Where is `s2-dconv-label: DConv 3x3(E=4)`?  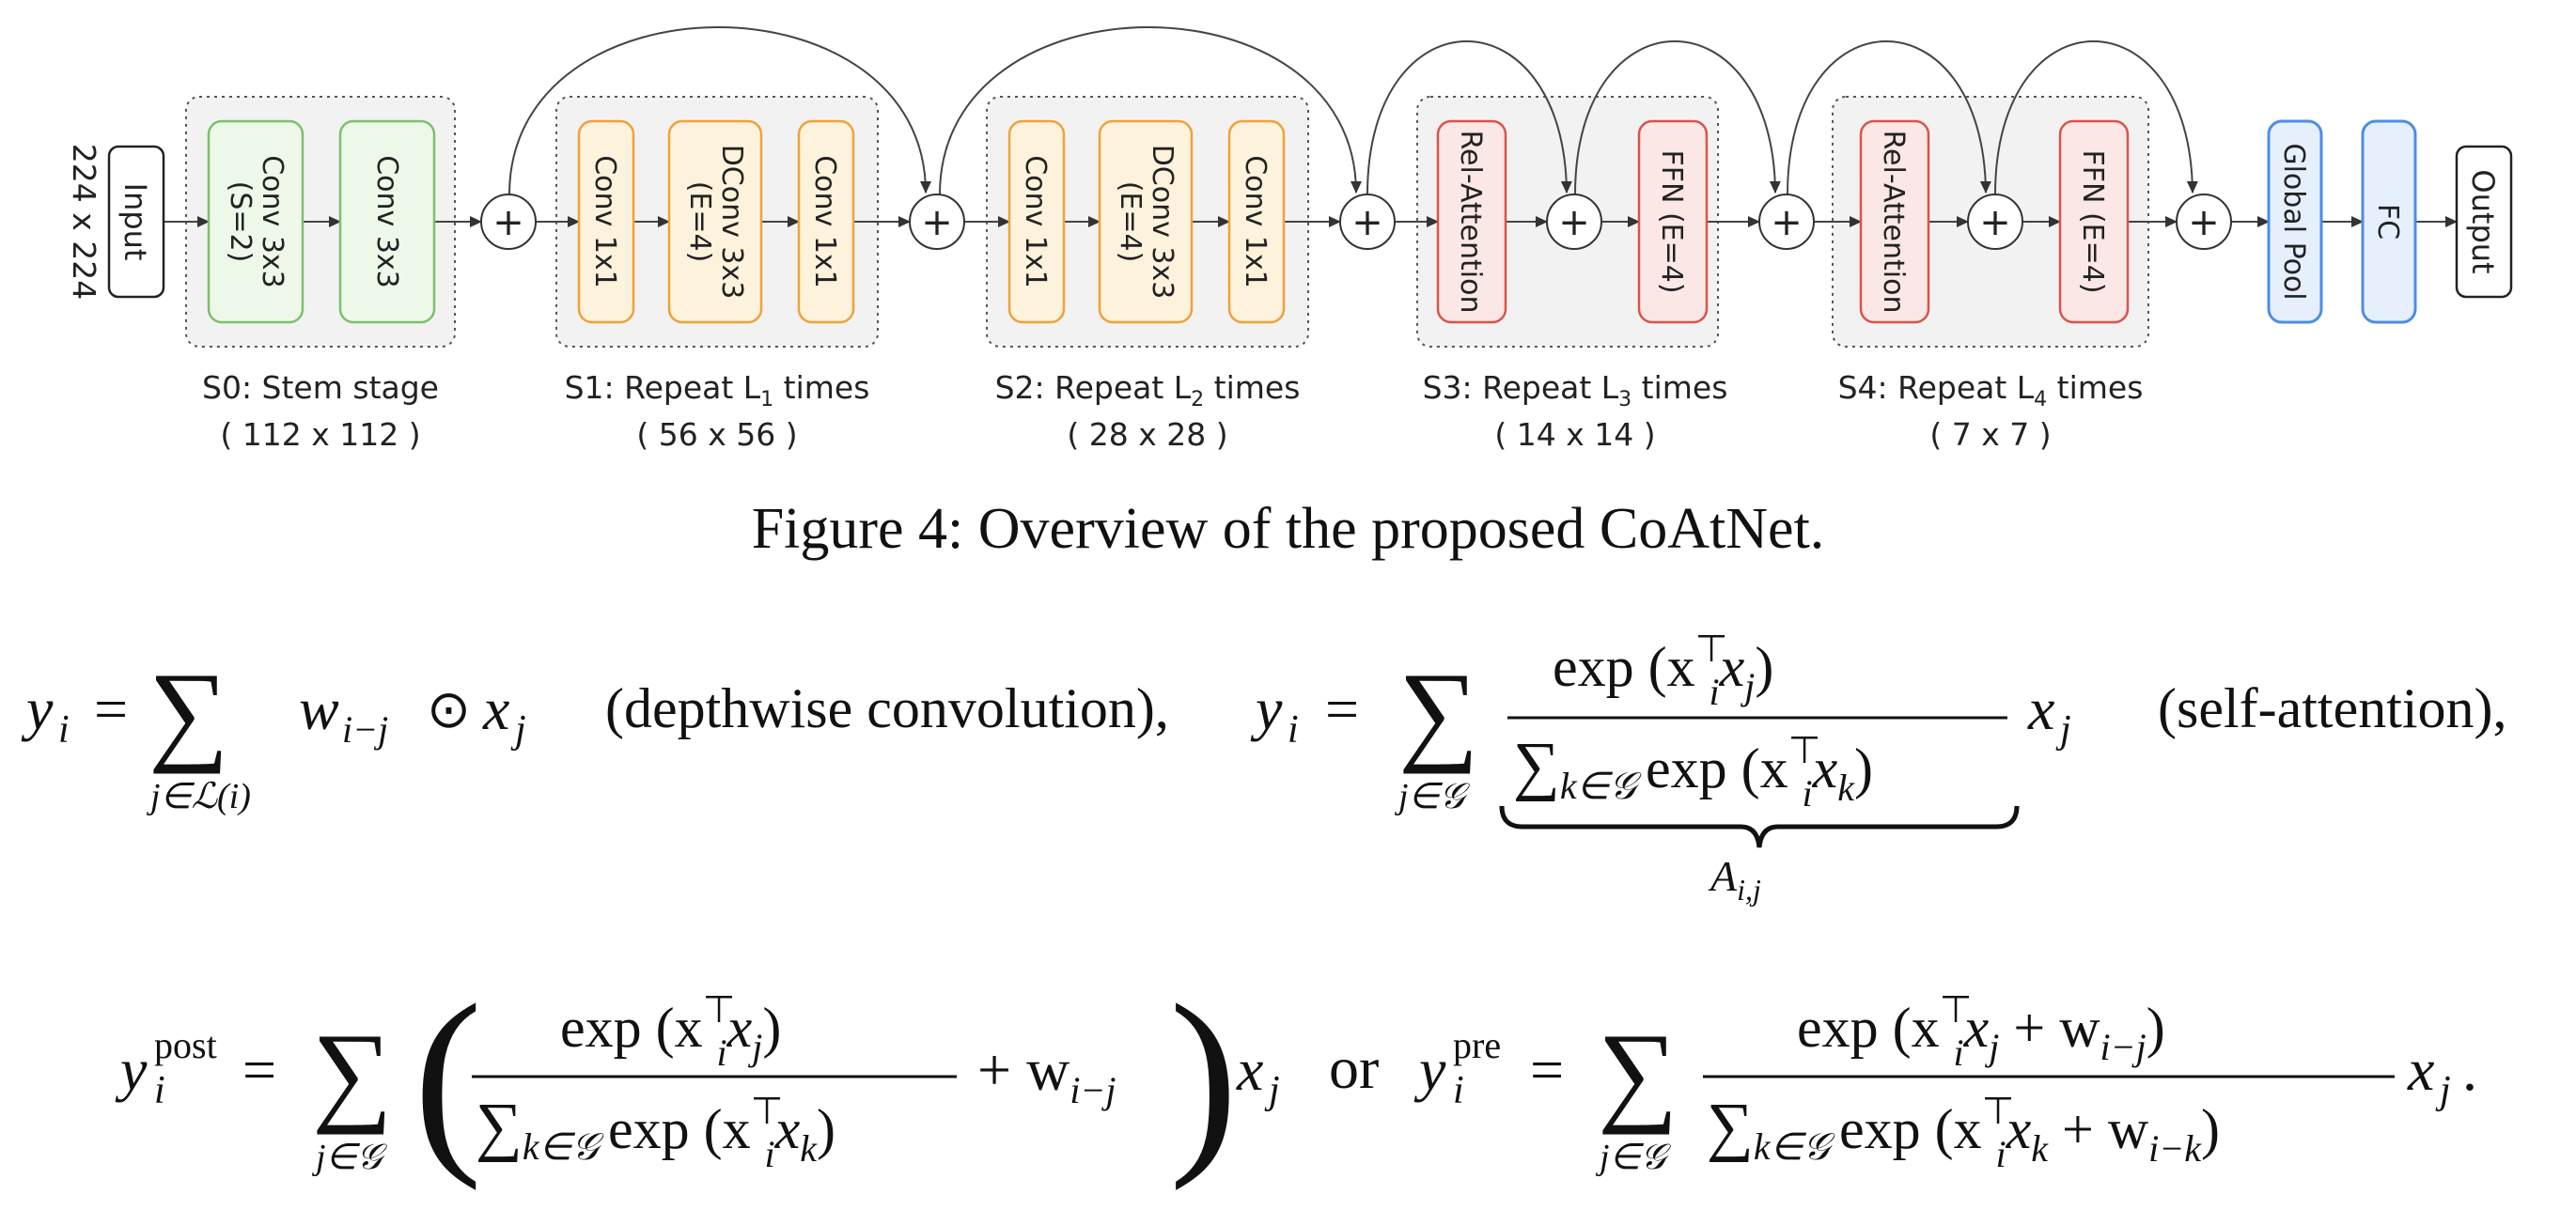 s2-dconv-label: DConv 3x3(E=4) is located at coordinates (1146, 222).